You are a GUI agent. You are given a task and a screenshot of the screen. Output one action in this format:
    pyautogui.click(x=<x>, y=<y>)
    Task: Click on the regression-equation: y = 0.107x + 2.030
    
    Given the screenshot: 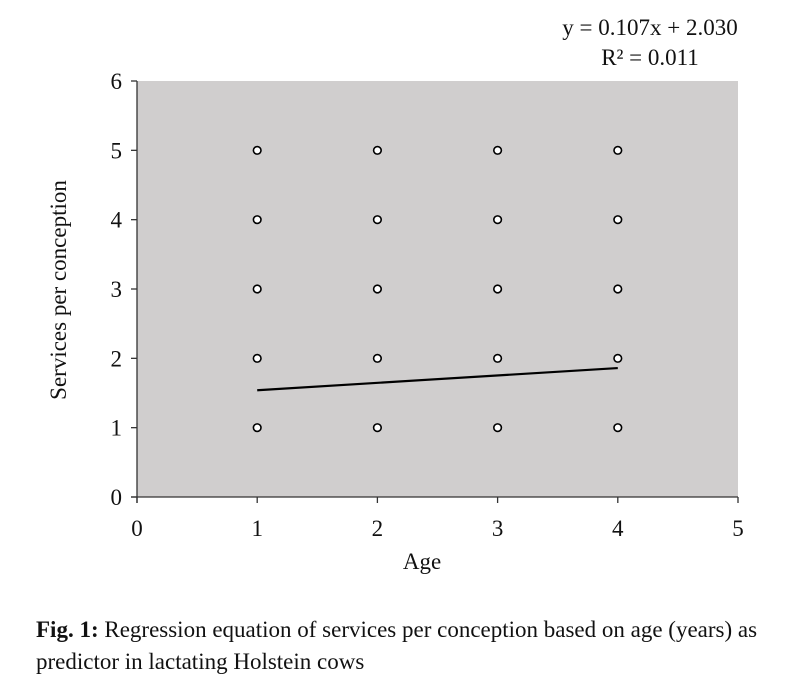 What is the action you would take?
    pyautogui.click(x=650, y=27)
    